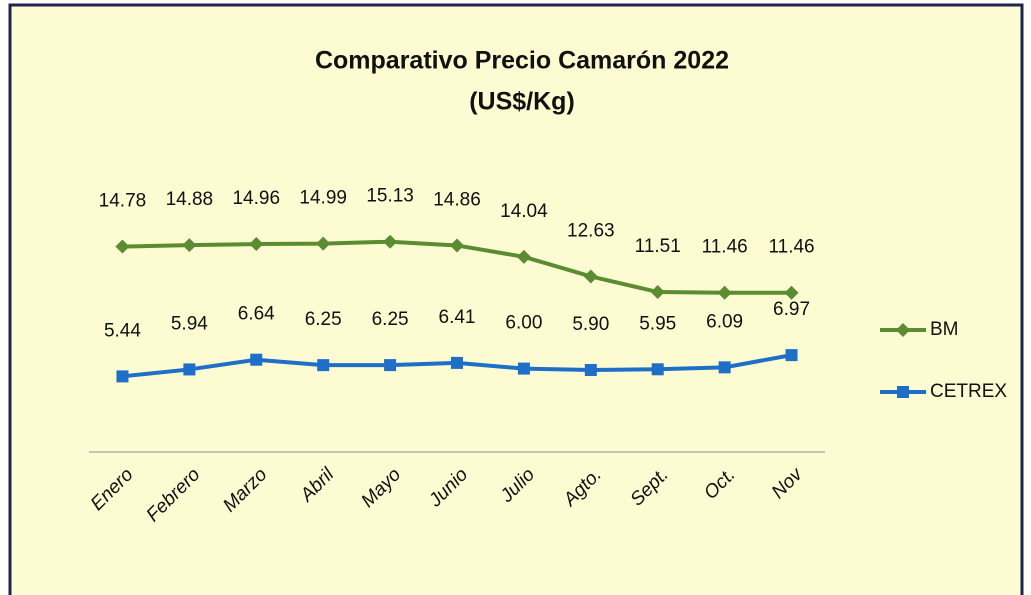 This screenshot has height=595, width=1031. I want to click on chart-subtitle: (US$/Kg), so click(522, 102).